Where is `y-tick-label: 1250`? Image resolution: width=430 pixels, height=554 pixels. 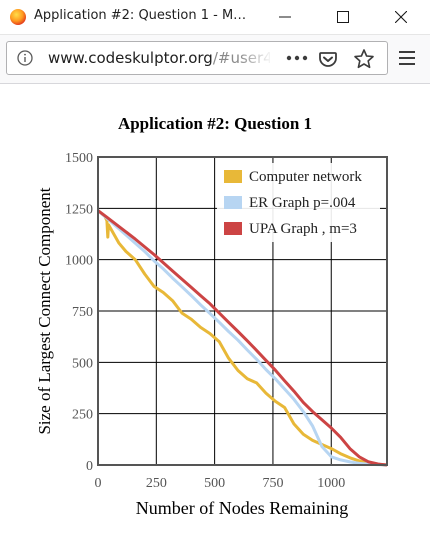
y-tick-label: 1250 is located at coordinates (79, 209).